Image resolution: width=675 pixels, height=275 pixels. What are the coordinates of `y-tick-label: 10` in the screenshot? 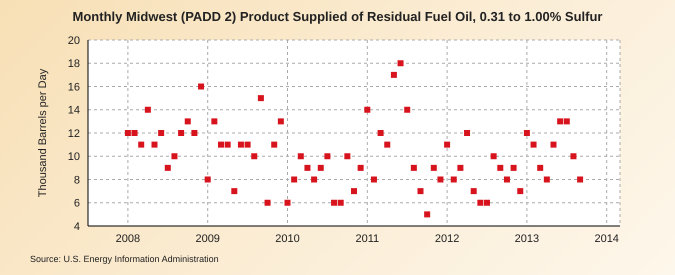 It's located at (74, 157).